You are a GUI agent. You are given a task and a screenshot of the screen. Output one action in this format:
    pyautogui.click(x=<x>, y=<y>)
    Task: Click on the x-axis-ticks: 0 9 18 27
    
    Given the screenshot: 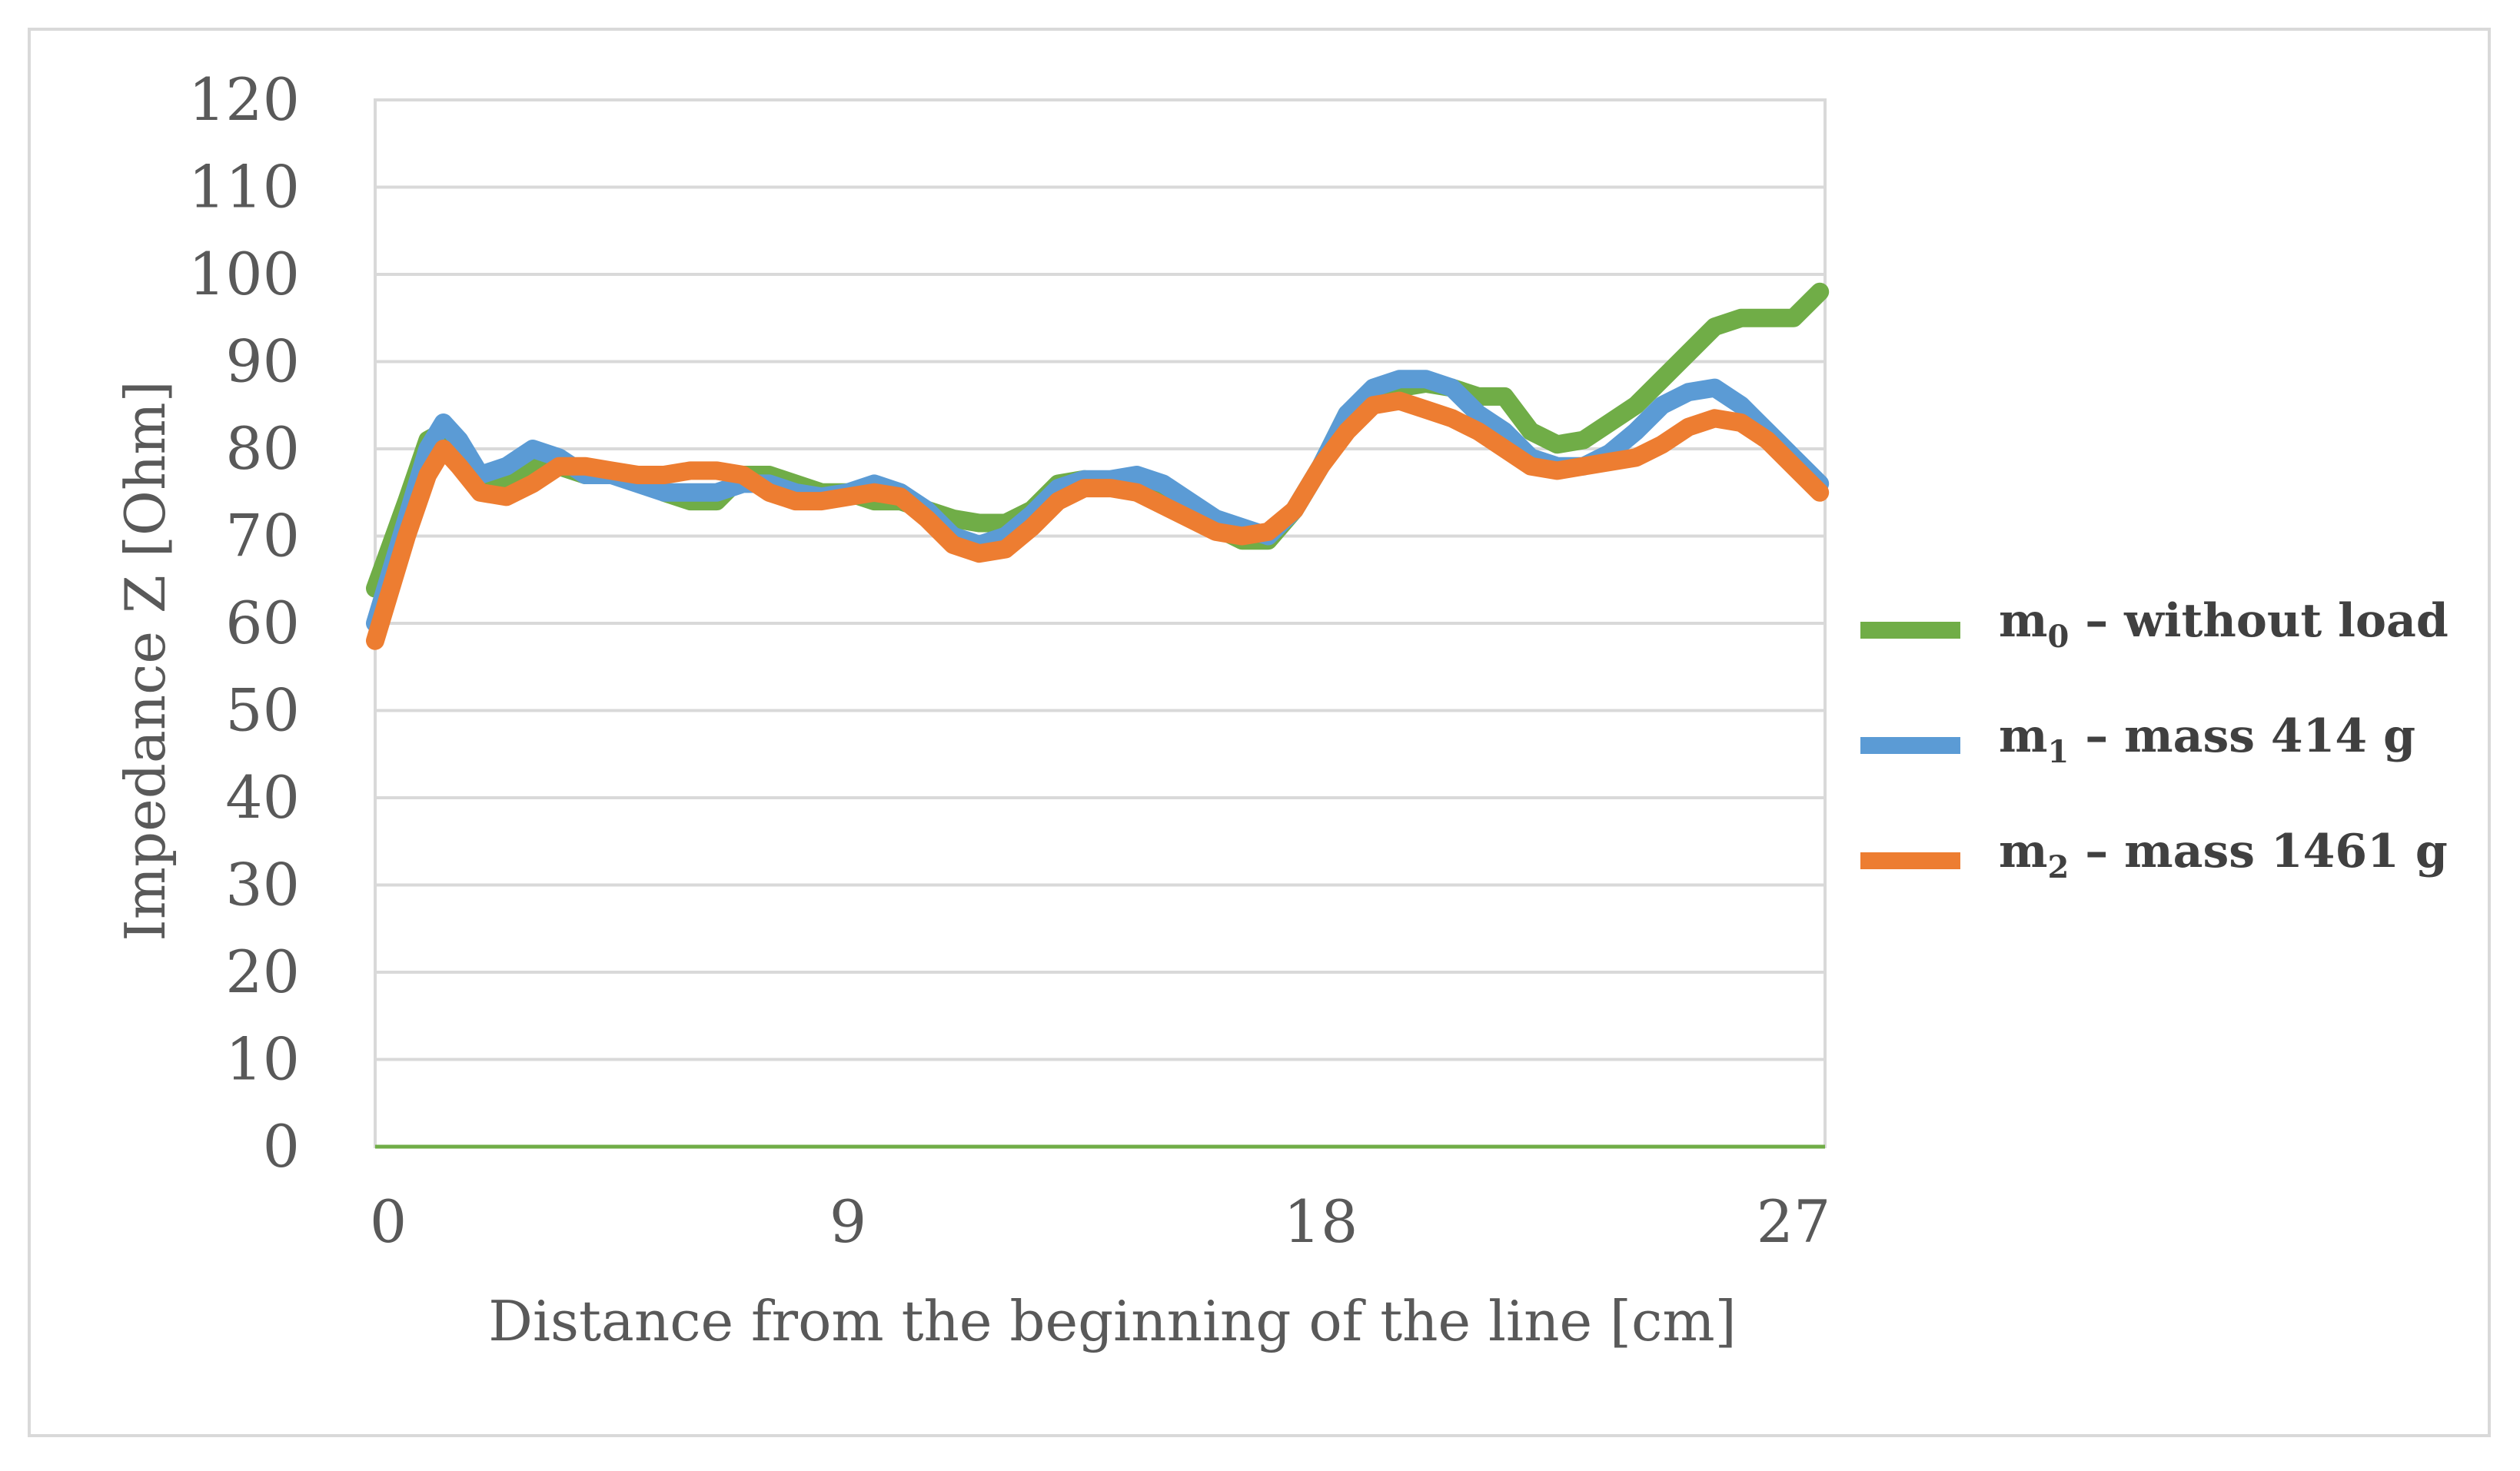 What is the action you would take?
    pyautogui.click(x=1100, y=1221)
    